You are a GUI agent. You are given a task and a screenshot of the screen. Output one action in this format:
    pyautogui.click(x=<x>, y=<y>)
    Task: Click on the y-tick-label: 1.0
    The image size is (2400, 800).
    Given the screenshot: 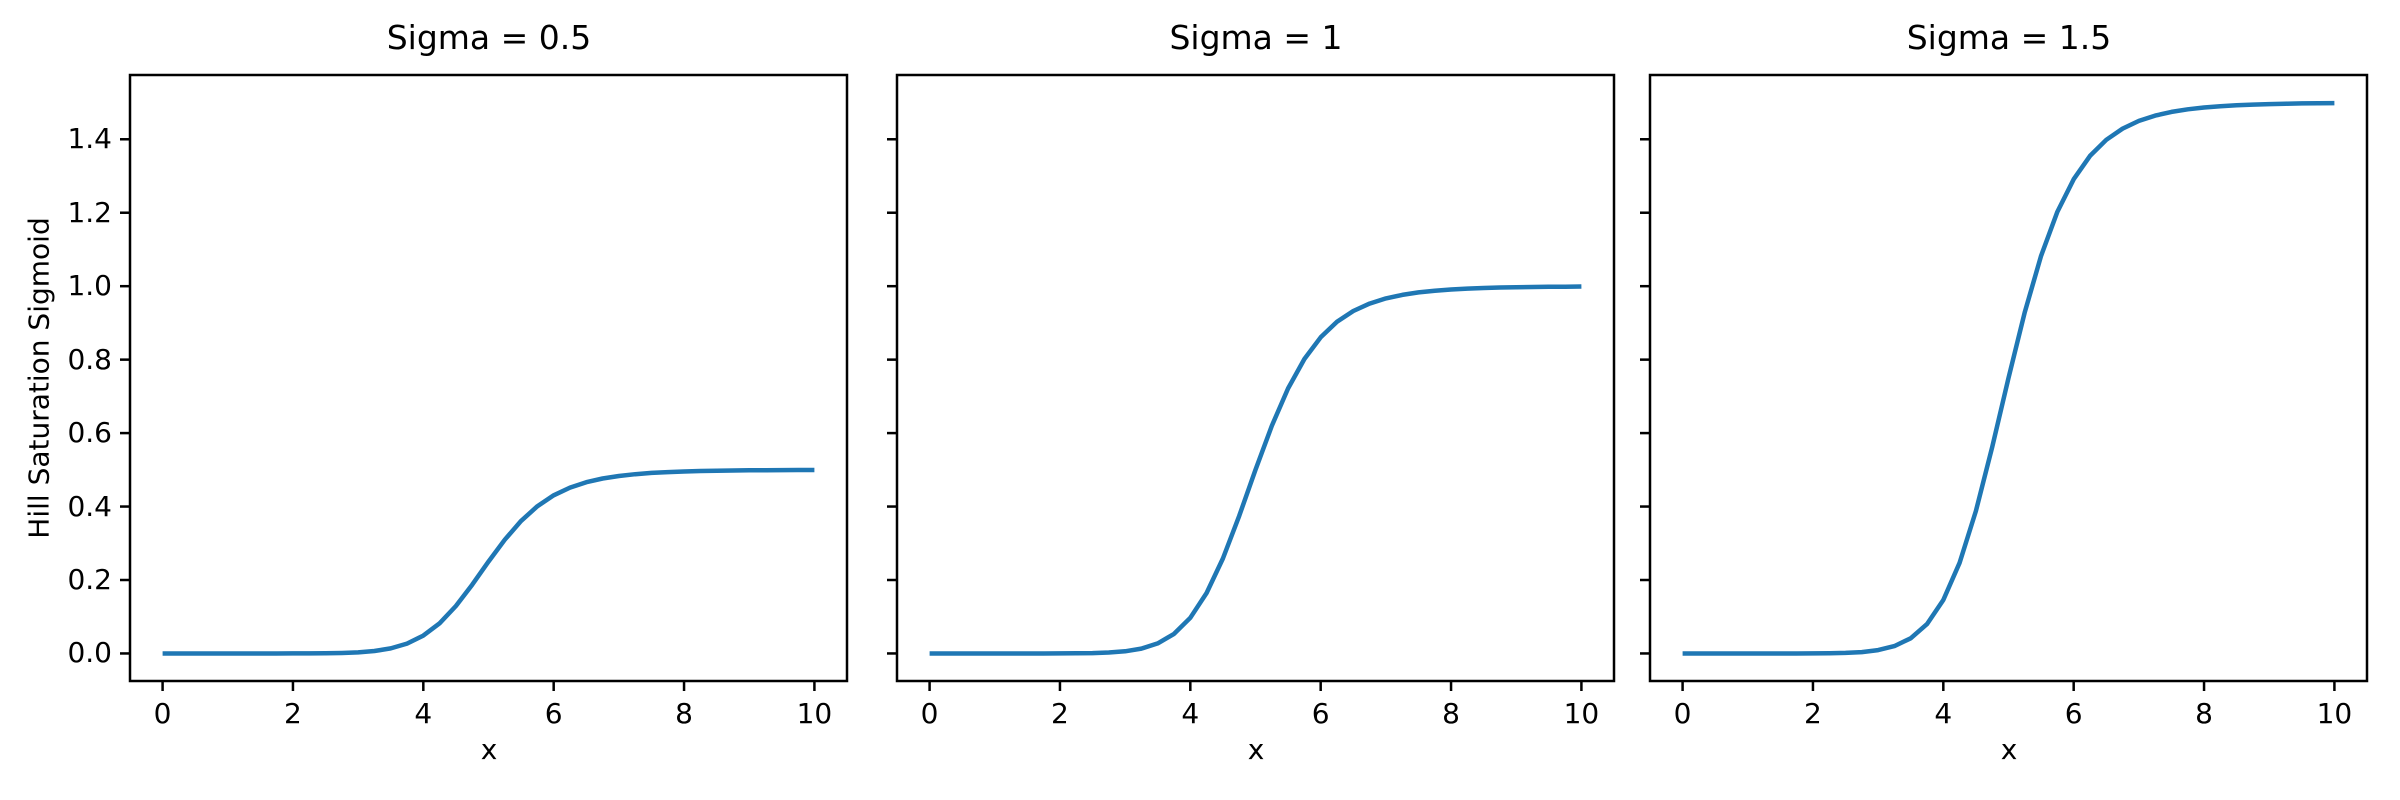 What is the action you would take?
    pyautogui.click(x=89, y=286)
    